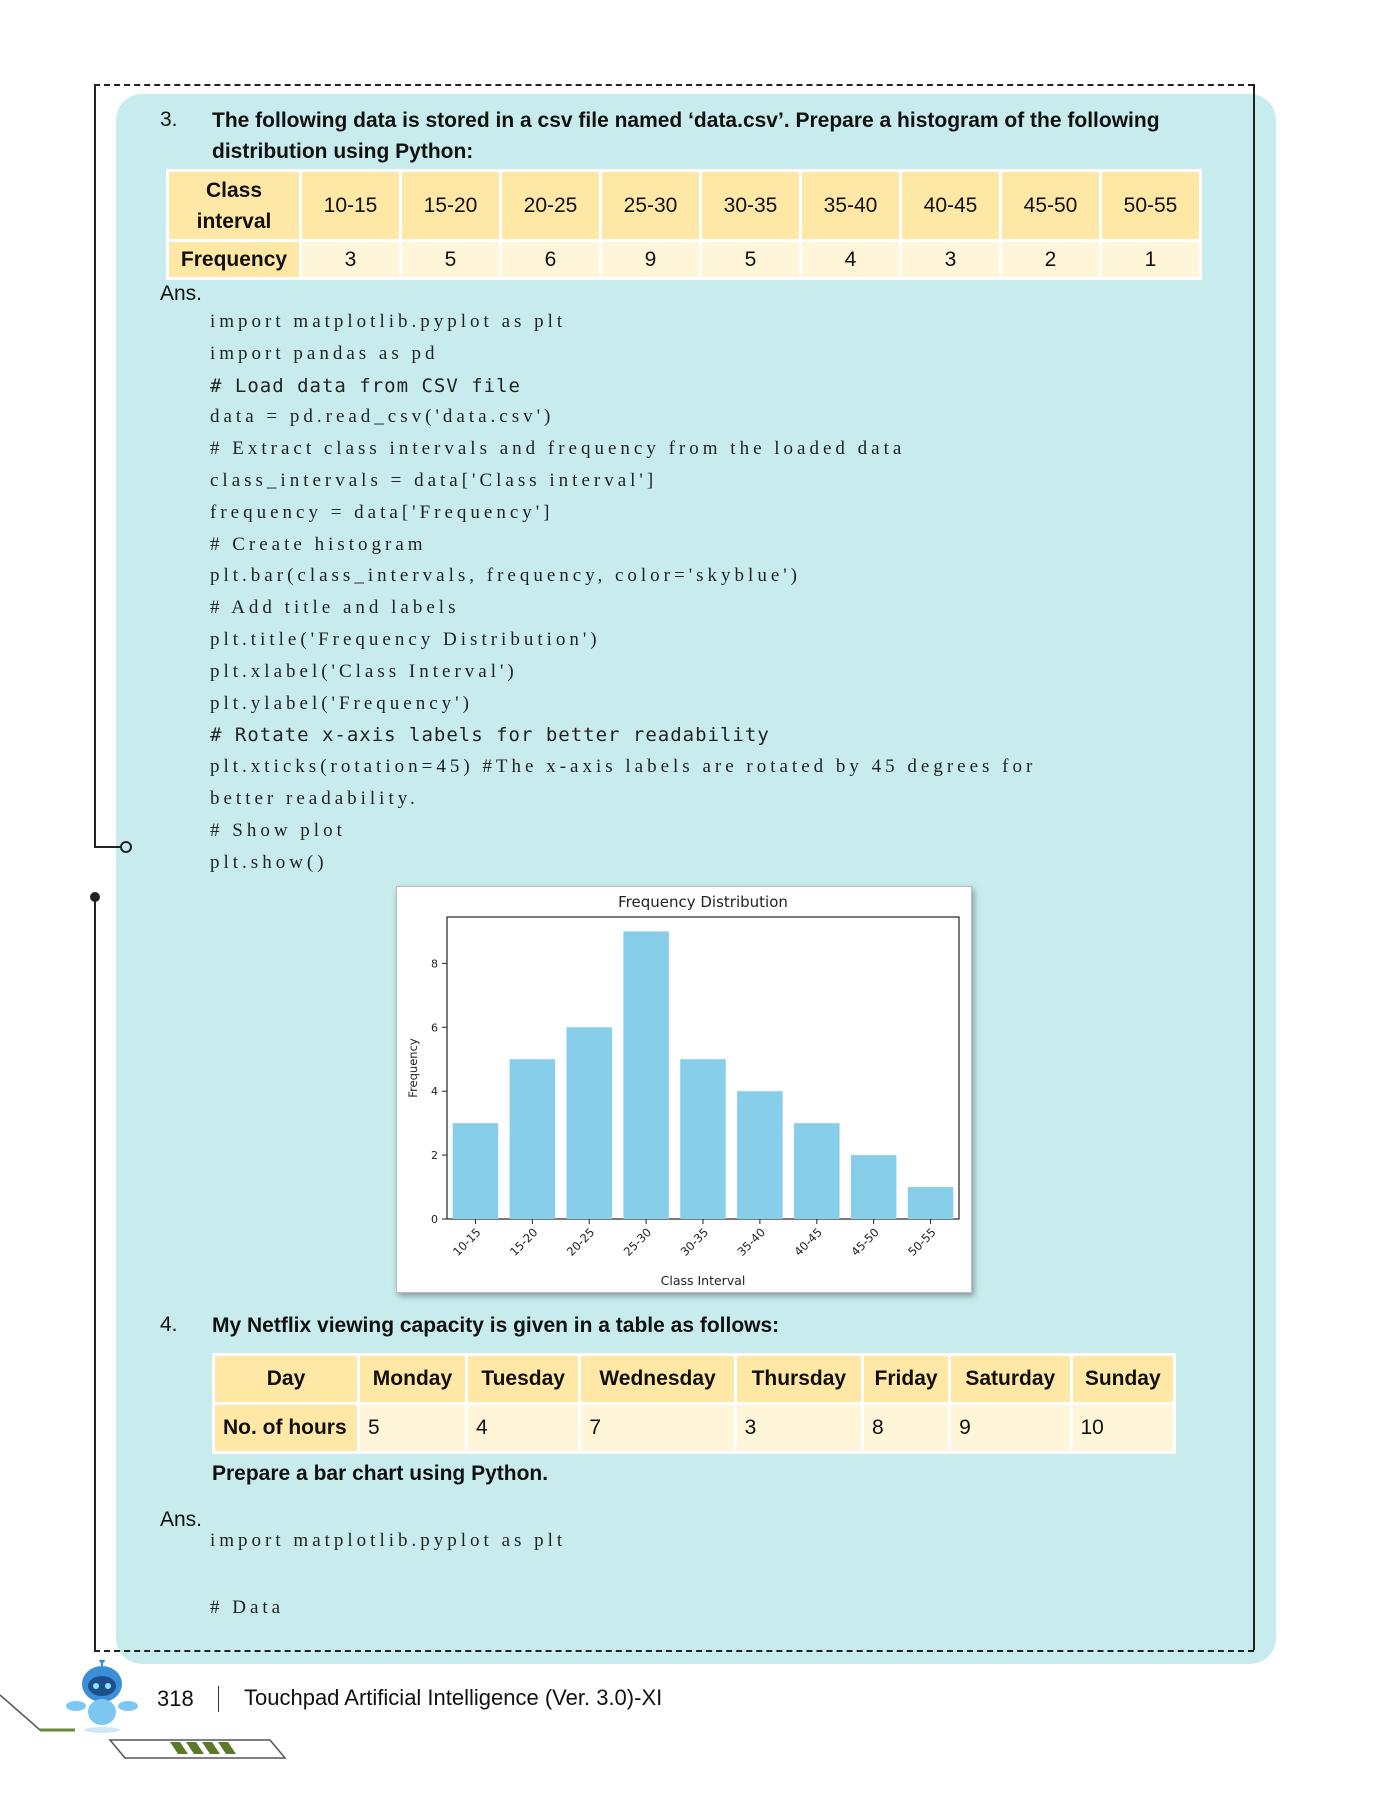 This screenshot has height=1800, width=1387. I want to click on x-tick-label: 45-50, so click(865, 1242).